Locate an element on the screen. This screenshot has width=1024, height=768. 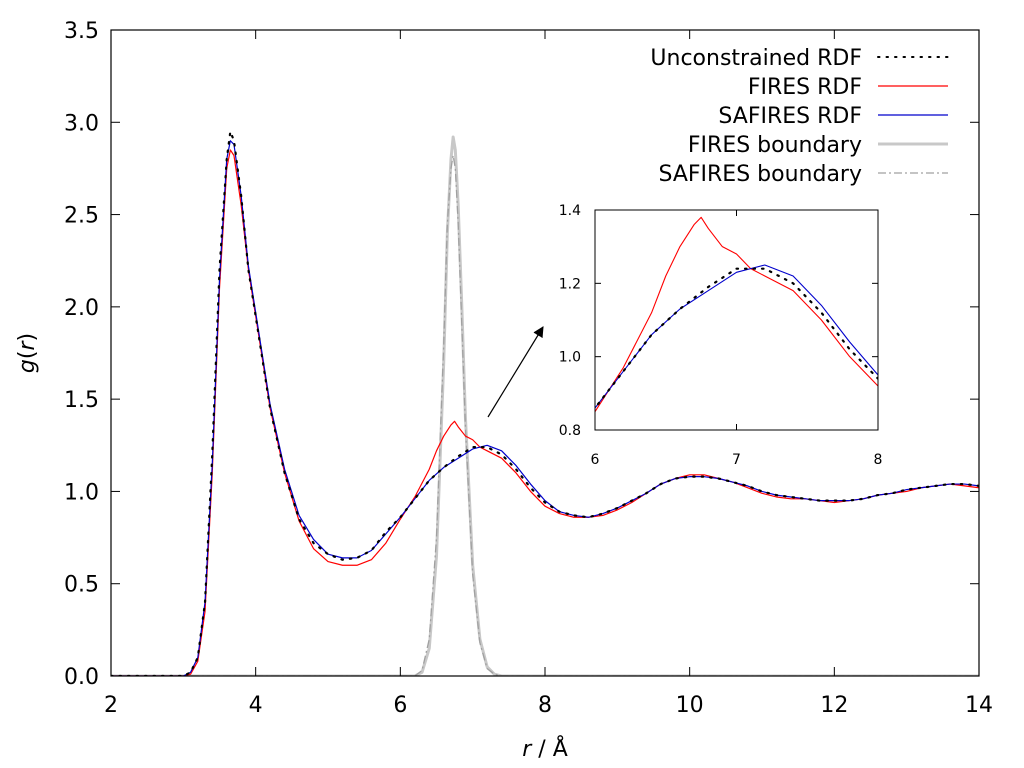
x-tick-label: 4 is located at coordinates (256, 705).